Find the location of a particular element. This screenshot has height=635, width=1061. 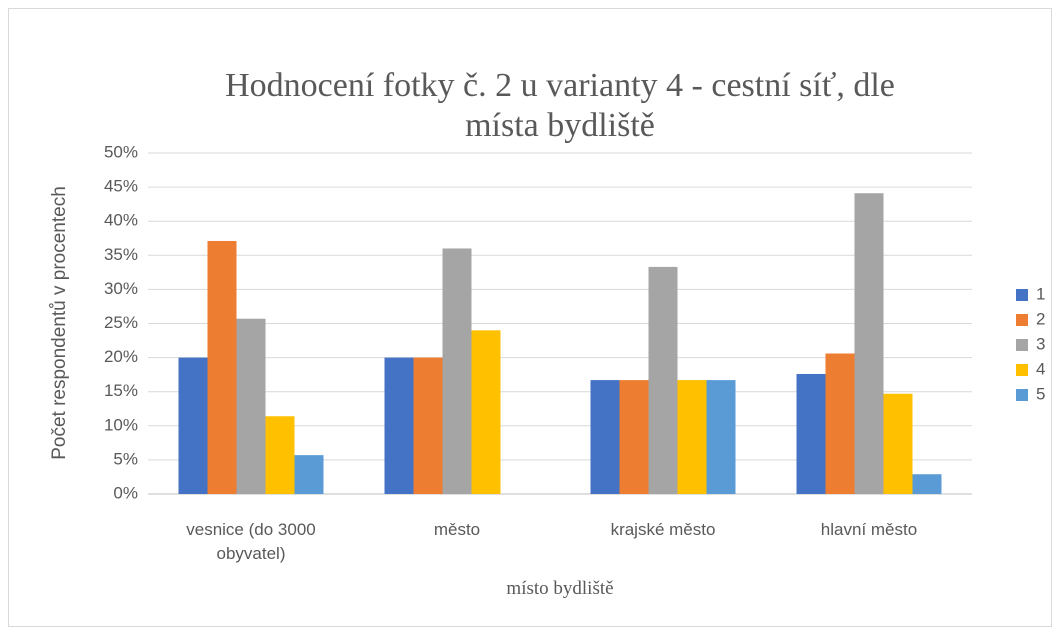

y-tick-label: 50% is located at coordinates (121, 151).